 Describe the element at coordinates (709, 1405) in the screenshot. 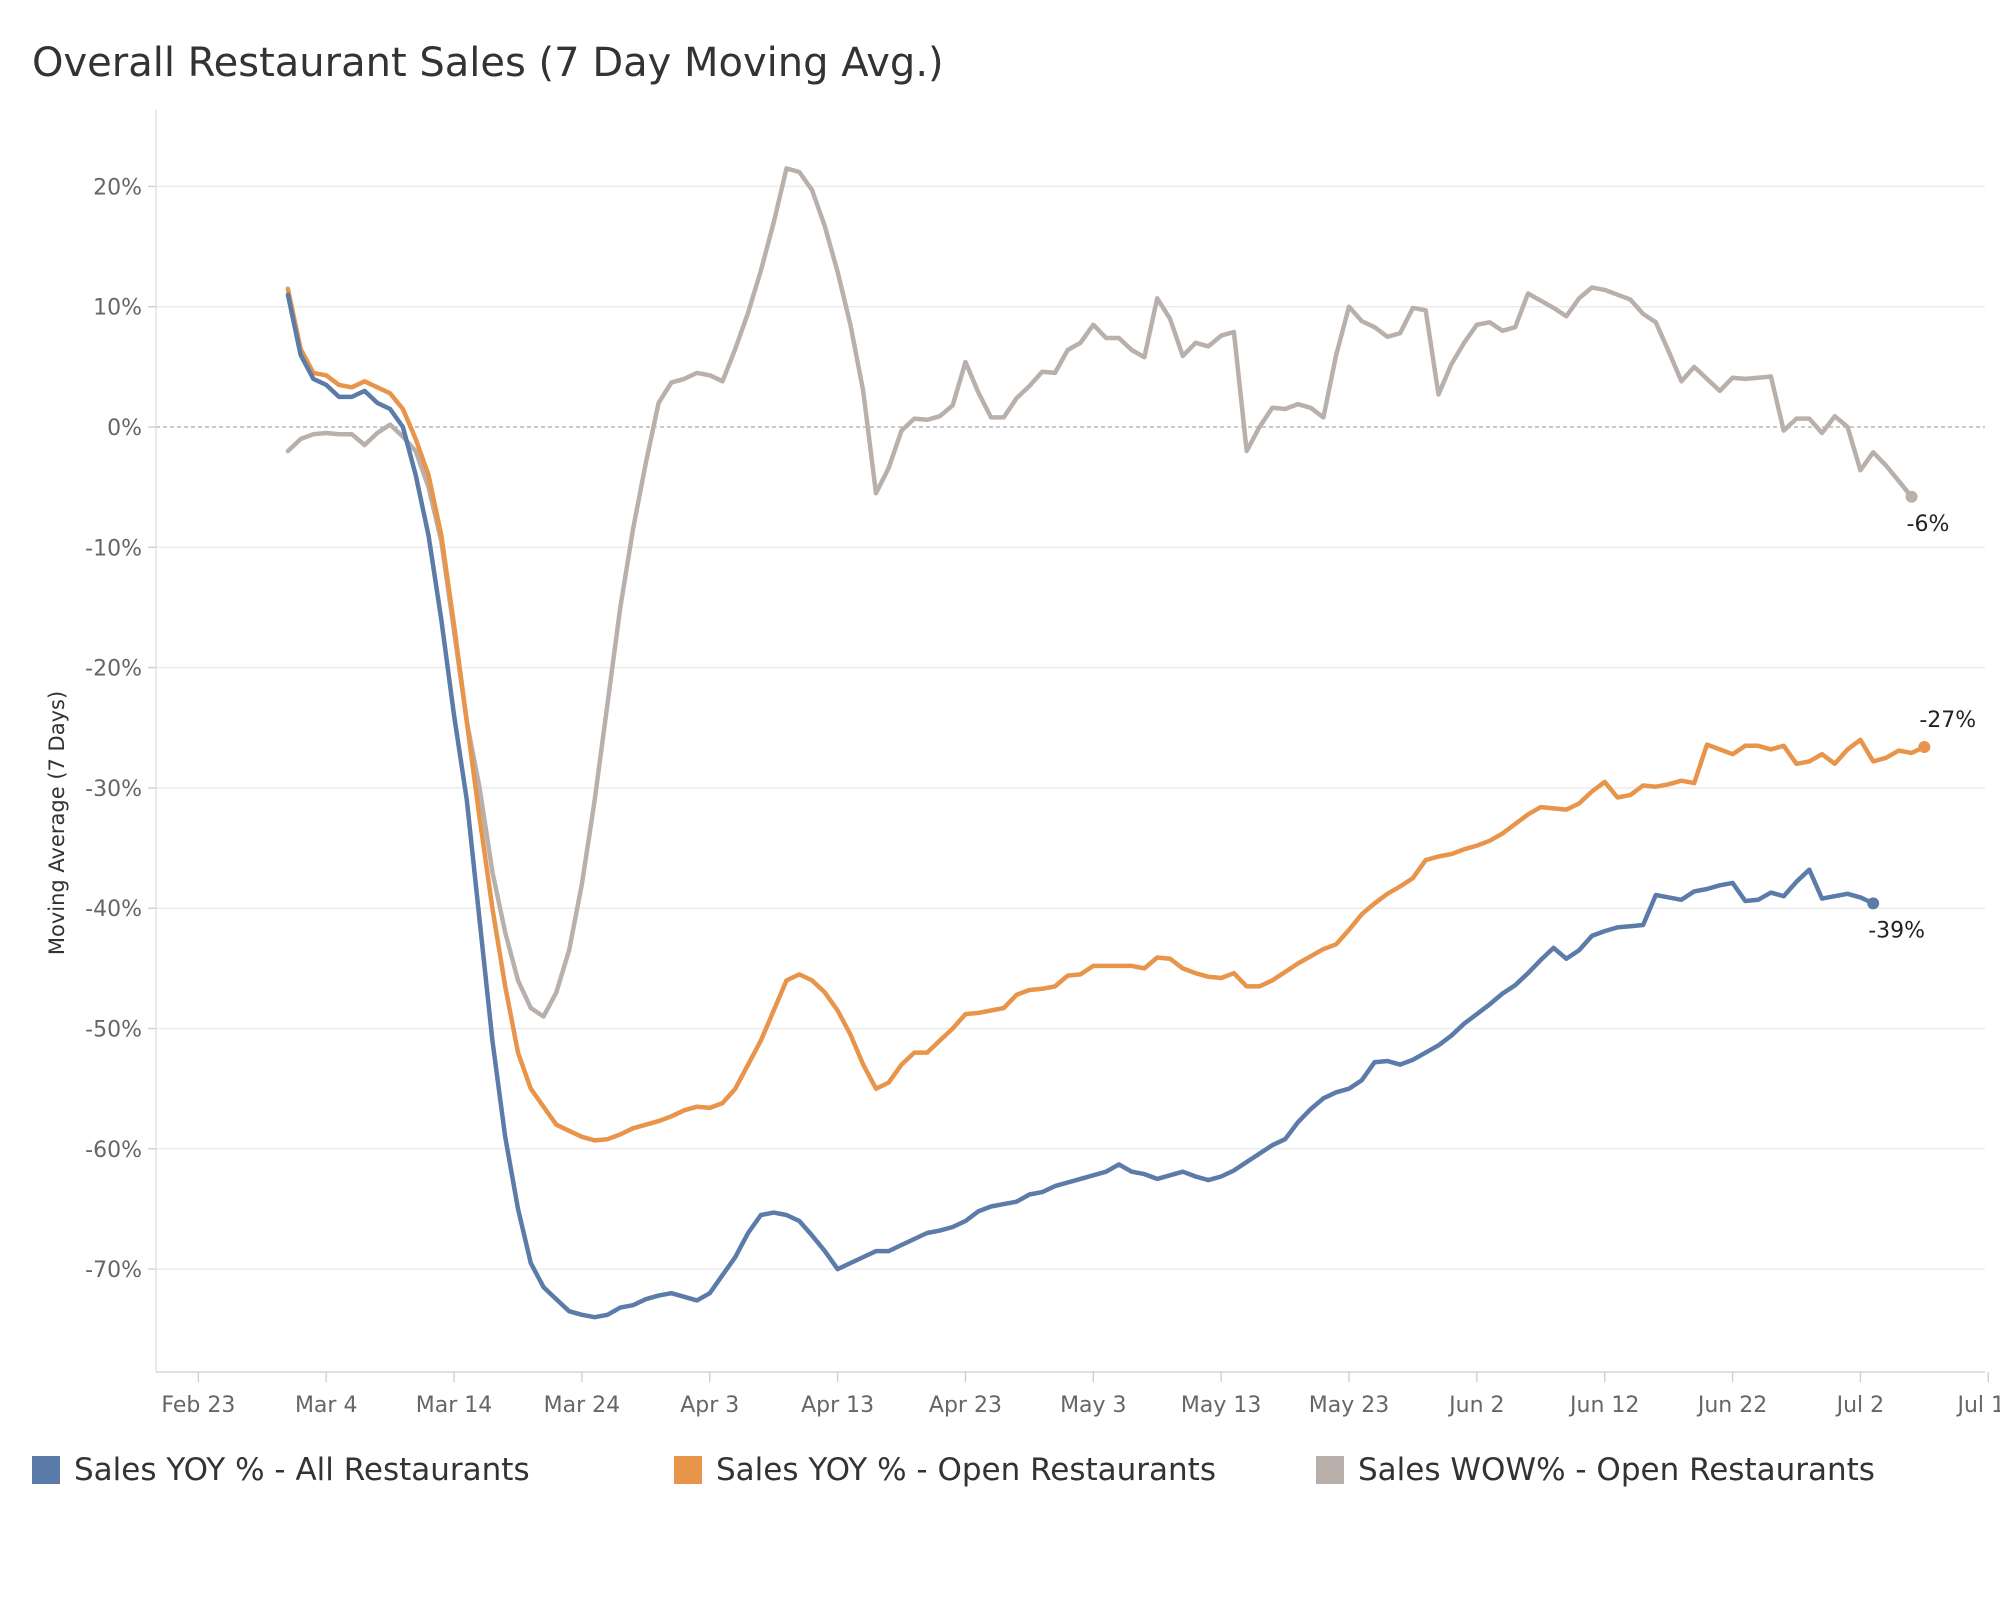

I see `x-tick-label: Apr 3` at that location.